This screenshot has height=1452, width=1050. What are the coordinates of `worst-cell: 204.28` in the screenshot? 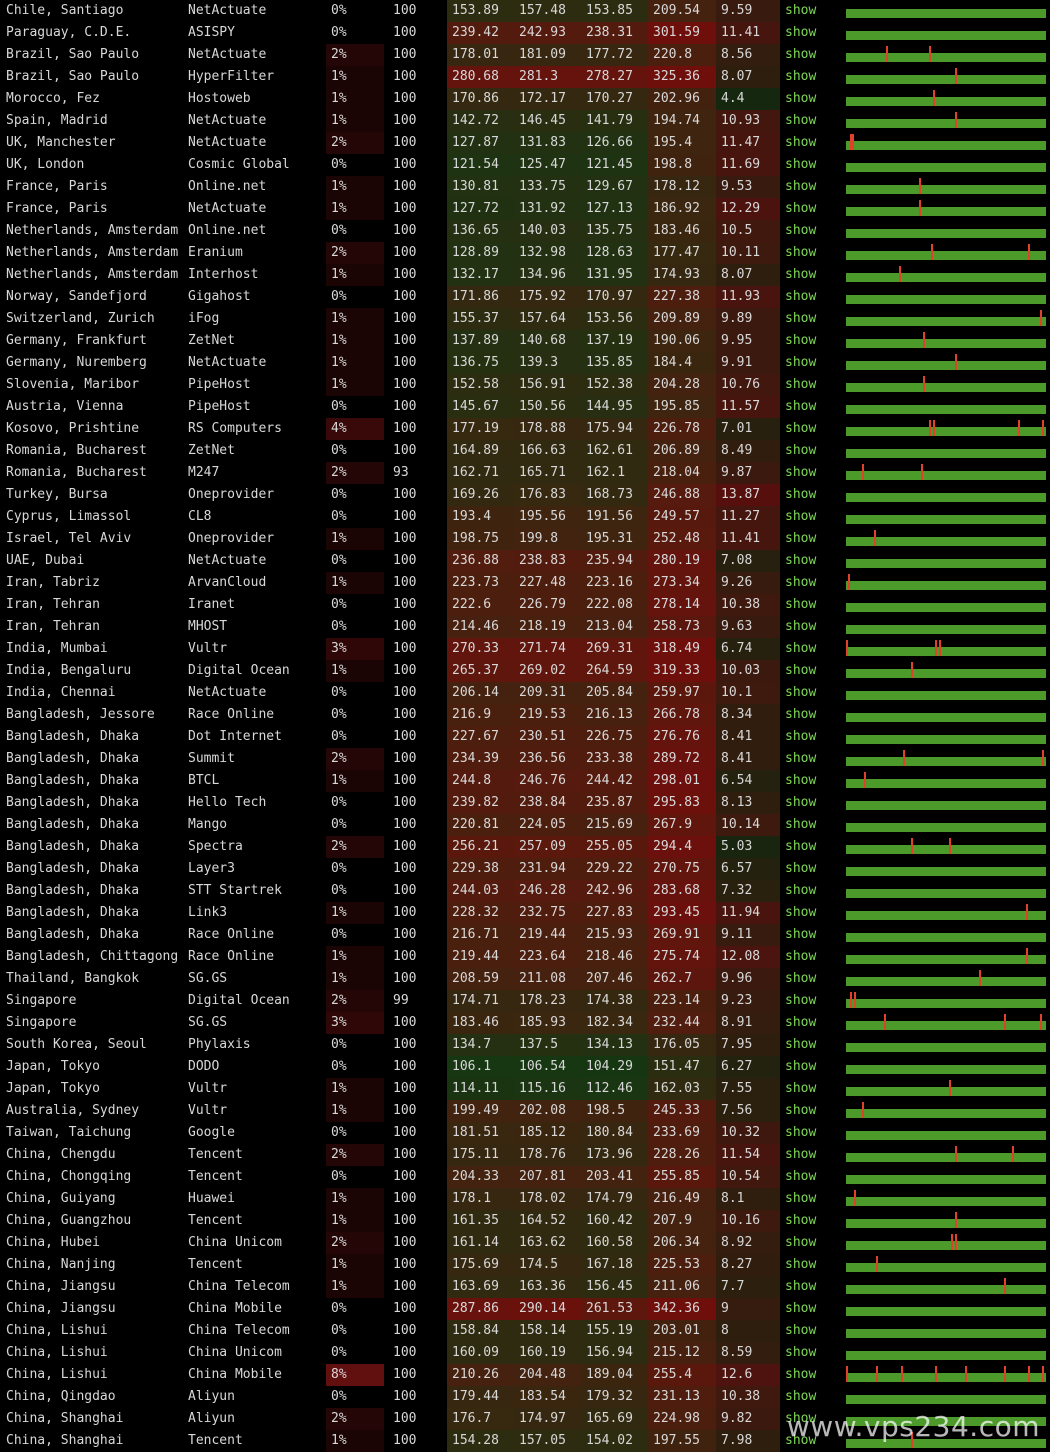 It's located at (682, 385).